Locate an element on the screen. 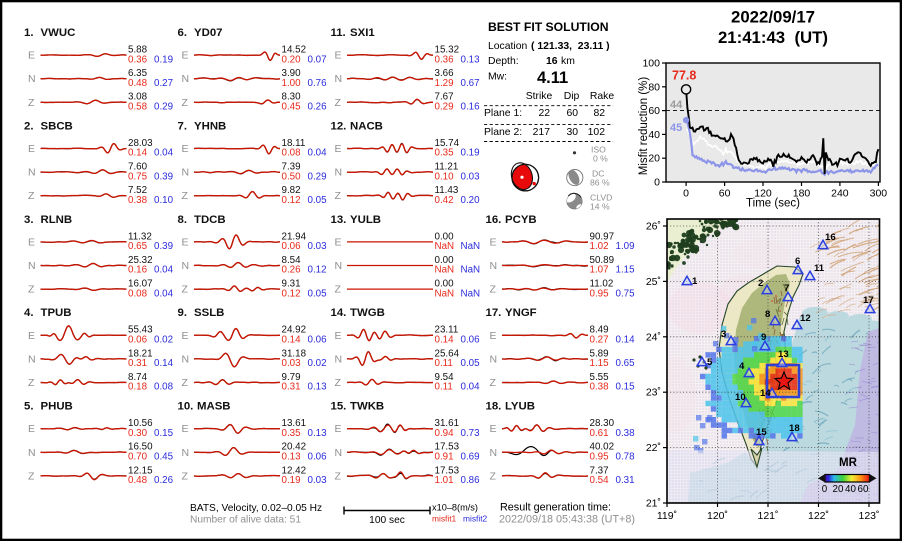  svg-text: 0.00 is located at coordinates (445, 284).